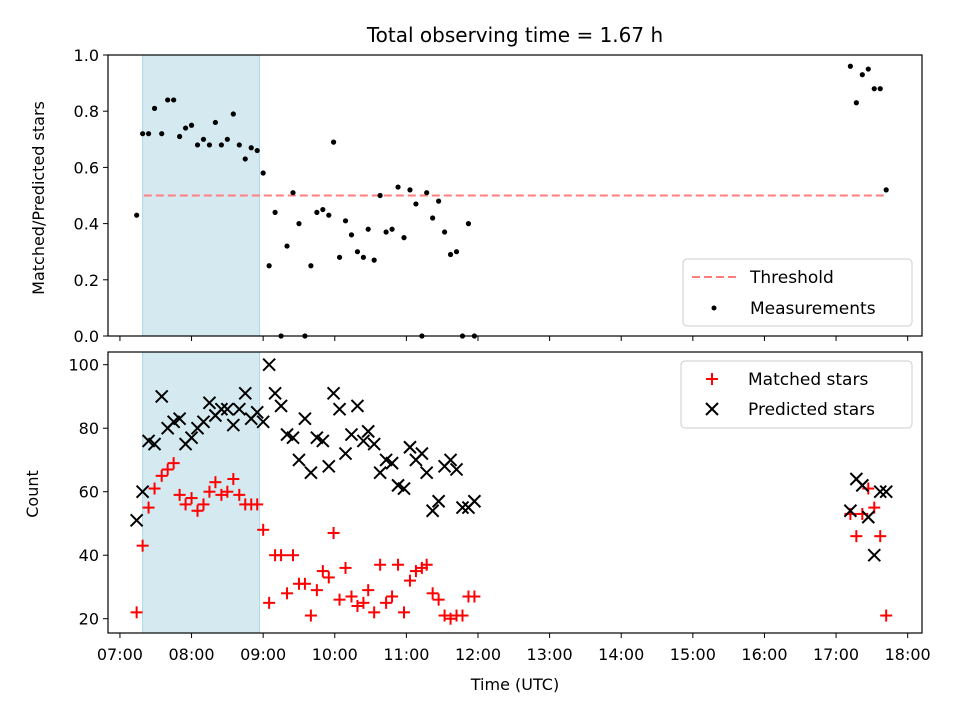  What do you see at coordinates (120, 654) in the screenshot?
I see `x-tick-label: 07:00` at bounding box center [120, 654].